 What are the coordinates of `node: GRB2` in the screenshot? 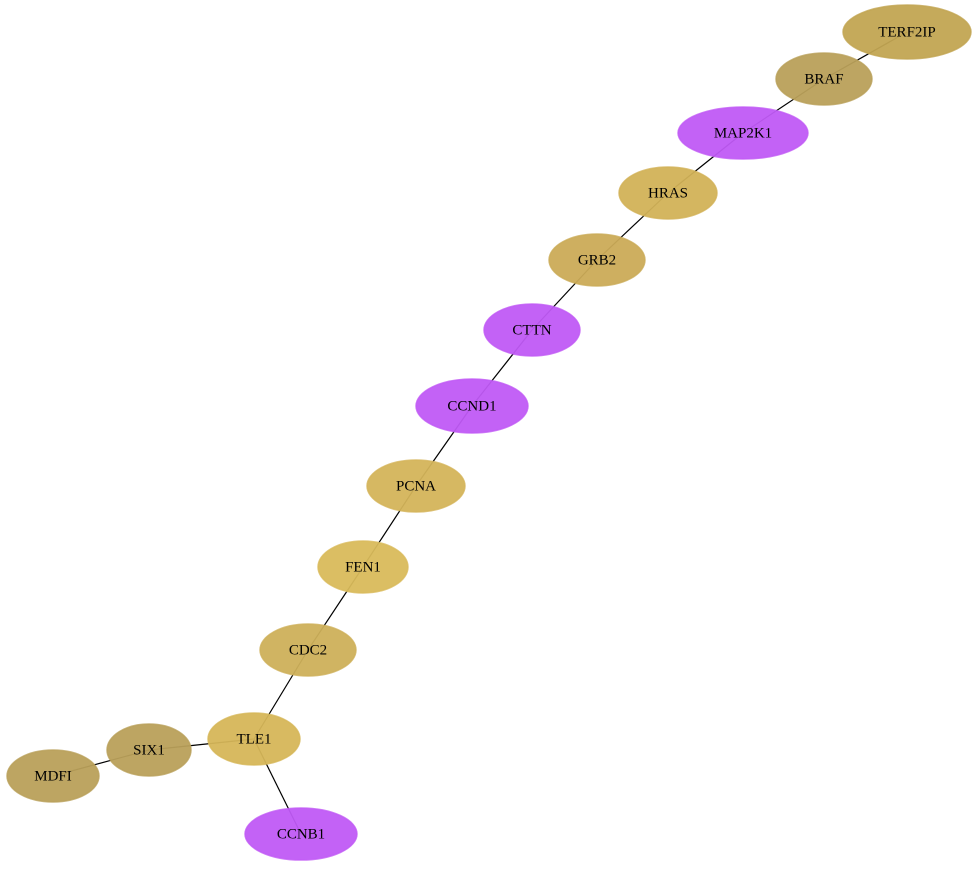 It's located at (597, 260).